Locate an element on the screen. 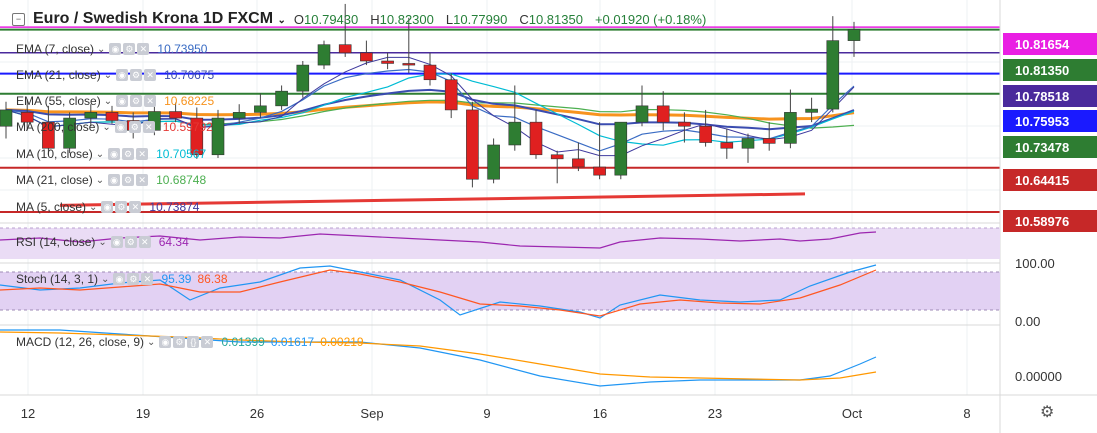  time-axis-label: Sep is located at coordinates (371, 413).